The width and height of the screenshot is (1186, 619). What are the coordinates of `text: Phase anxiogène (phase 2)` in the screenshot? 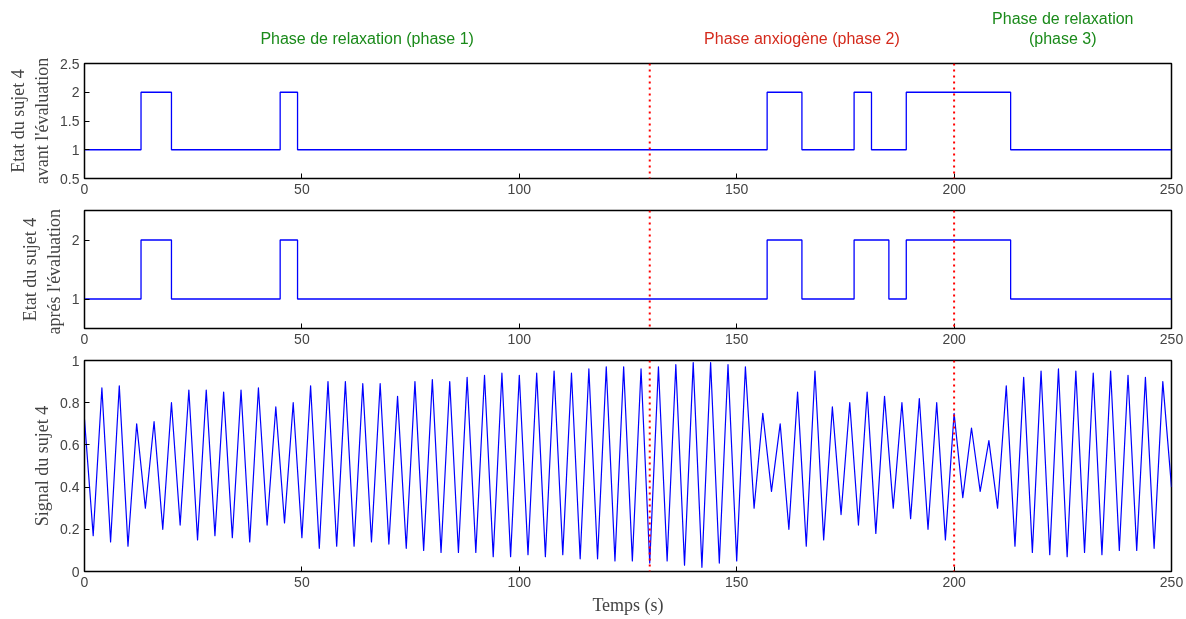 It's located at (802, 39).